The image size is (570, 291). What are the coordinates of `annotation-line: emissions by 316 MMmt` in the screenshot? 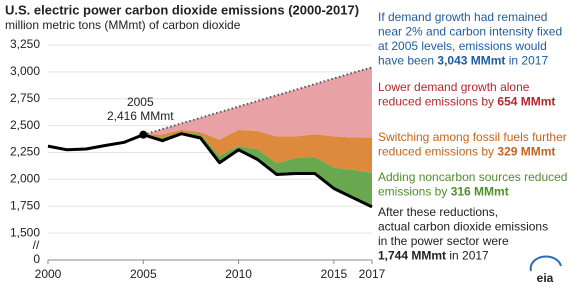 It's located at (443, 192).